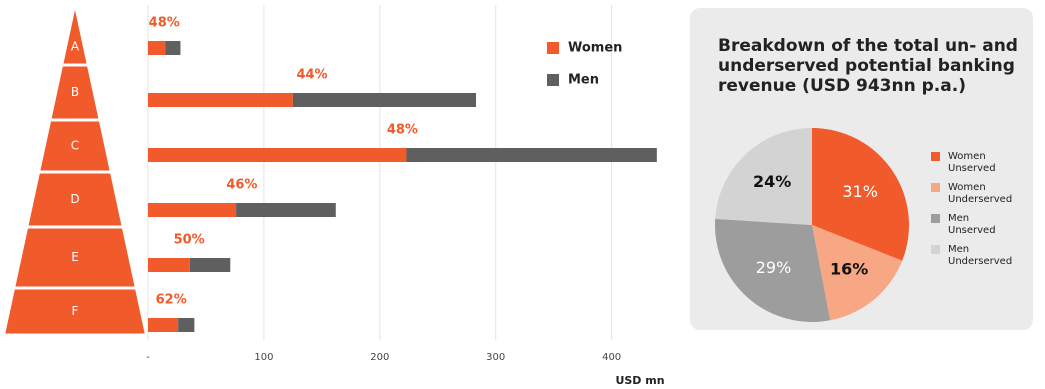 The width and height of the screenshot is (1045, 389). I want to click on share-label: 44%, so click(311, 75).